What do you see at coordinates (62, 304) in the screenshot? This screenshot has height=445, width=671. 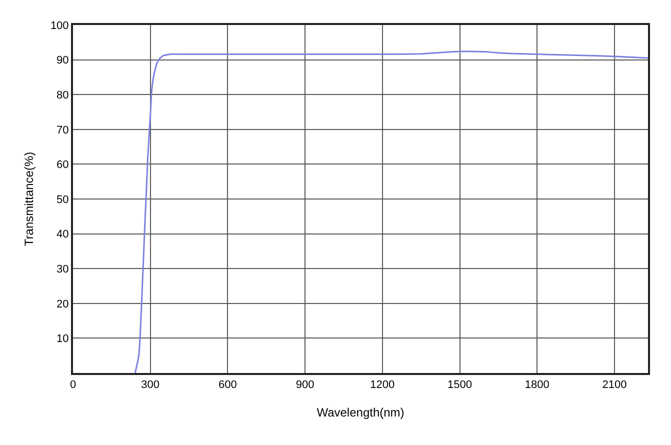 I see `y-tick-label: 20` at bounding box center [62, 304].